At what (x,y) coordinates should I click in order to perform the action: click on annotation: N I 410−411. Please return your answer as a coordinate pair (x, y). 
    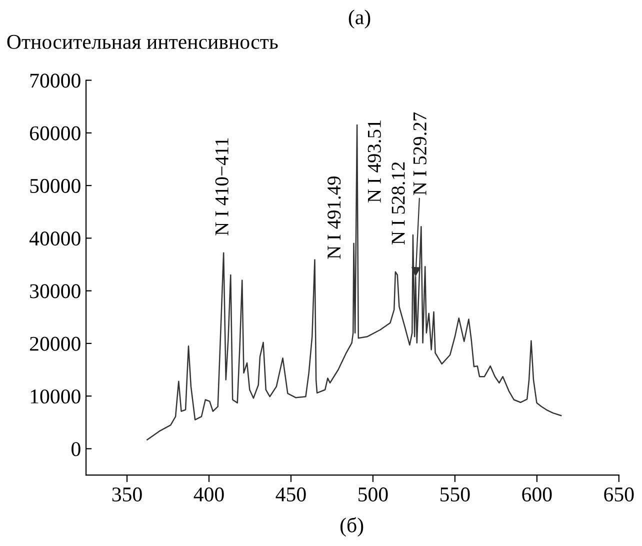
    Looking at the image, I should click on (221, 187).